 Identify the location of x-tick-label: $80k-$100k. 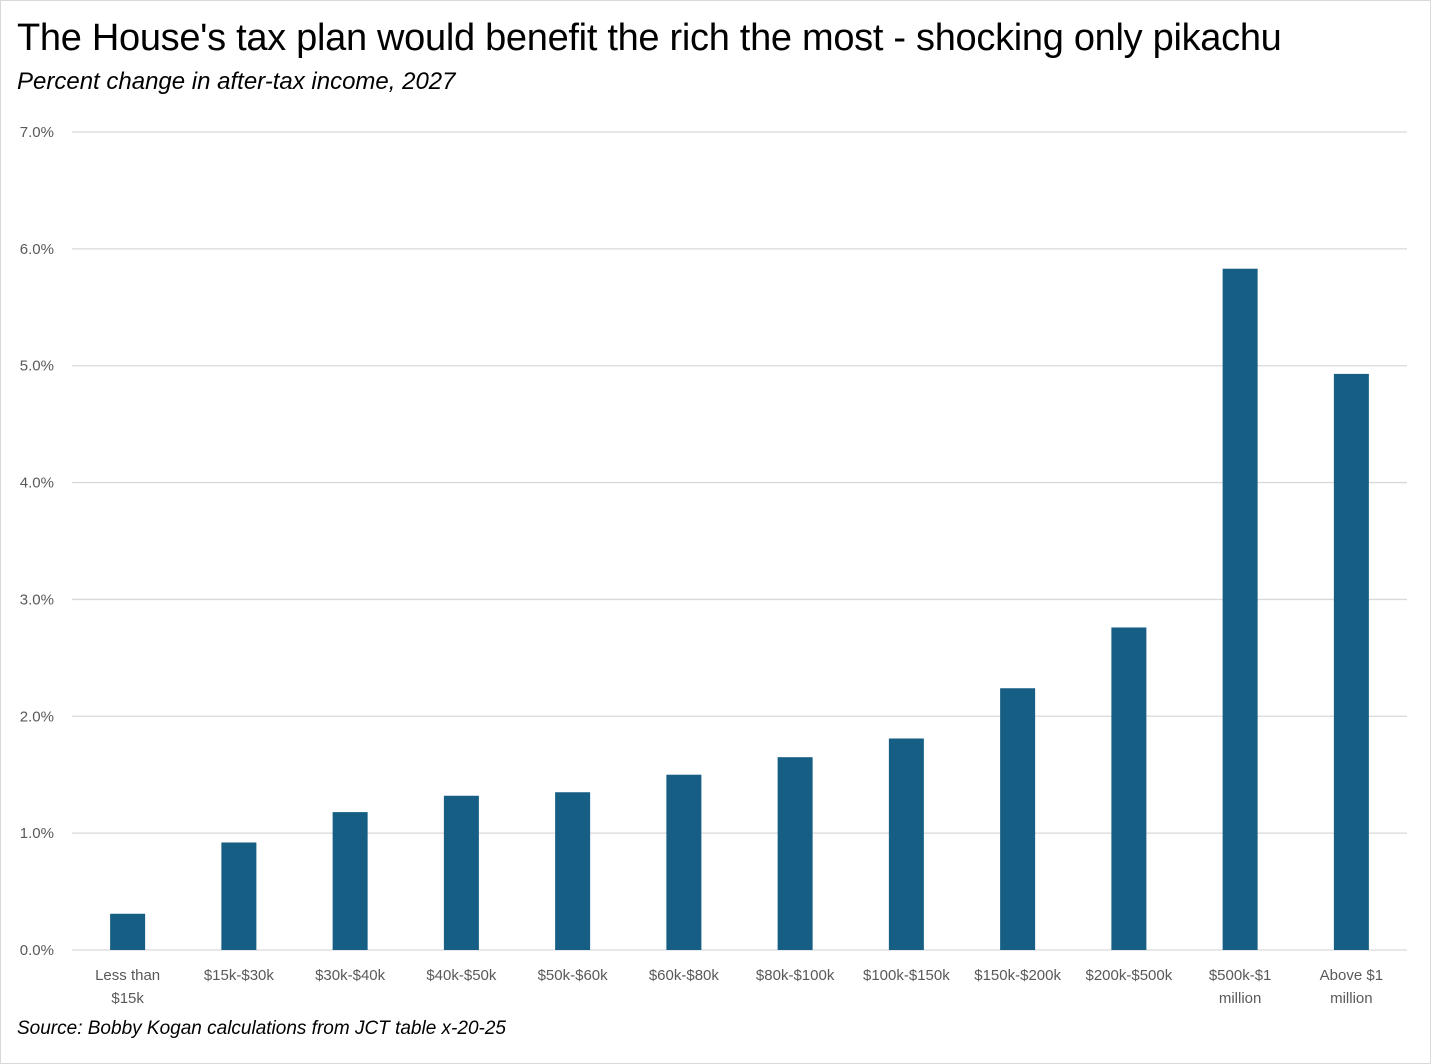
(795, 975).